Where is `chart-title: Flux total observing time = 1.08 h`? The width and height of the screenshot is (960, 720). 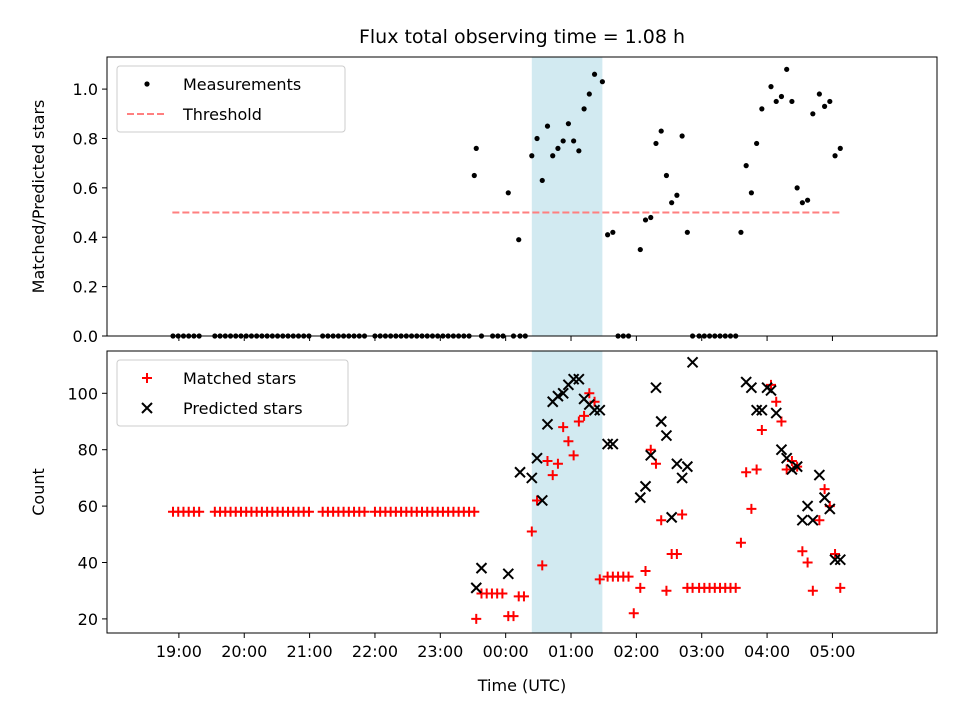 chart-title: Flux total observing time = 1.08 h is located at coordinates (522, 37).